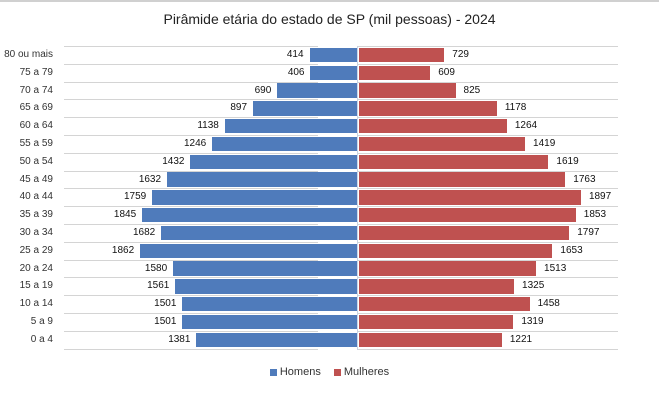 This screenshot has height=406, width=659. I want to click on value-label-homens: 897, so click(239, 108).